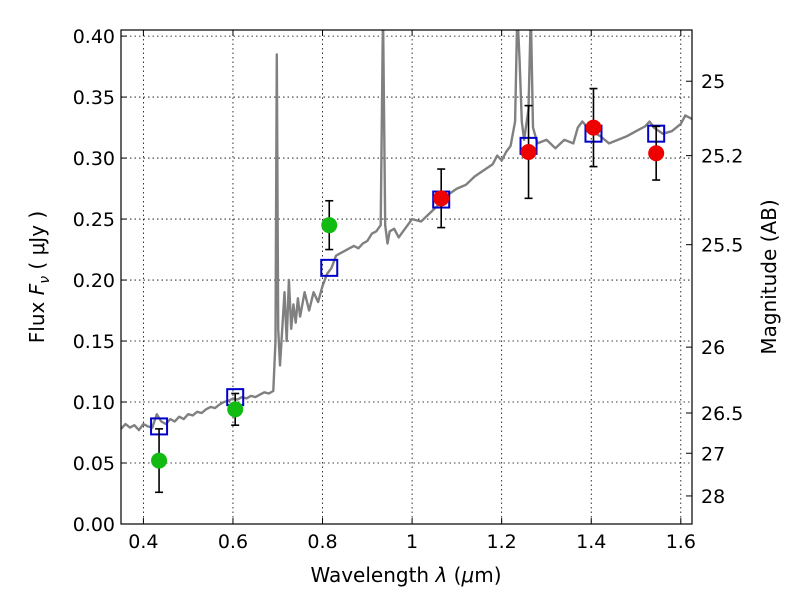 The height and width of the screenshot is (600, 800). Describe the element at coordinates (39, 277) in the screenshot. I see `y-axis-label: Flux Fν ( μJy )` at that location.